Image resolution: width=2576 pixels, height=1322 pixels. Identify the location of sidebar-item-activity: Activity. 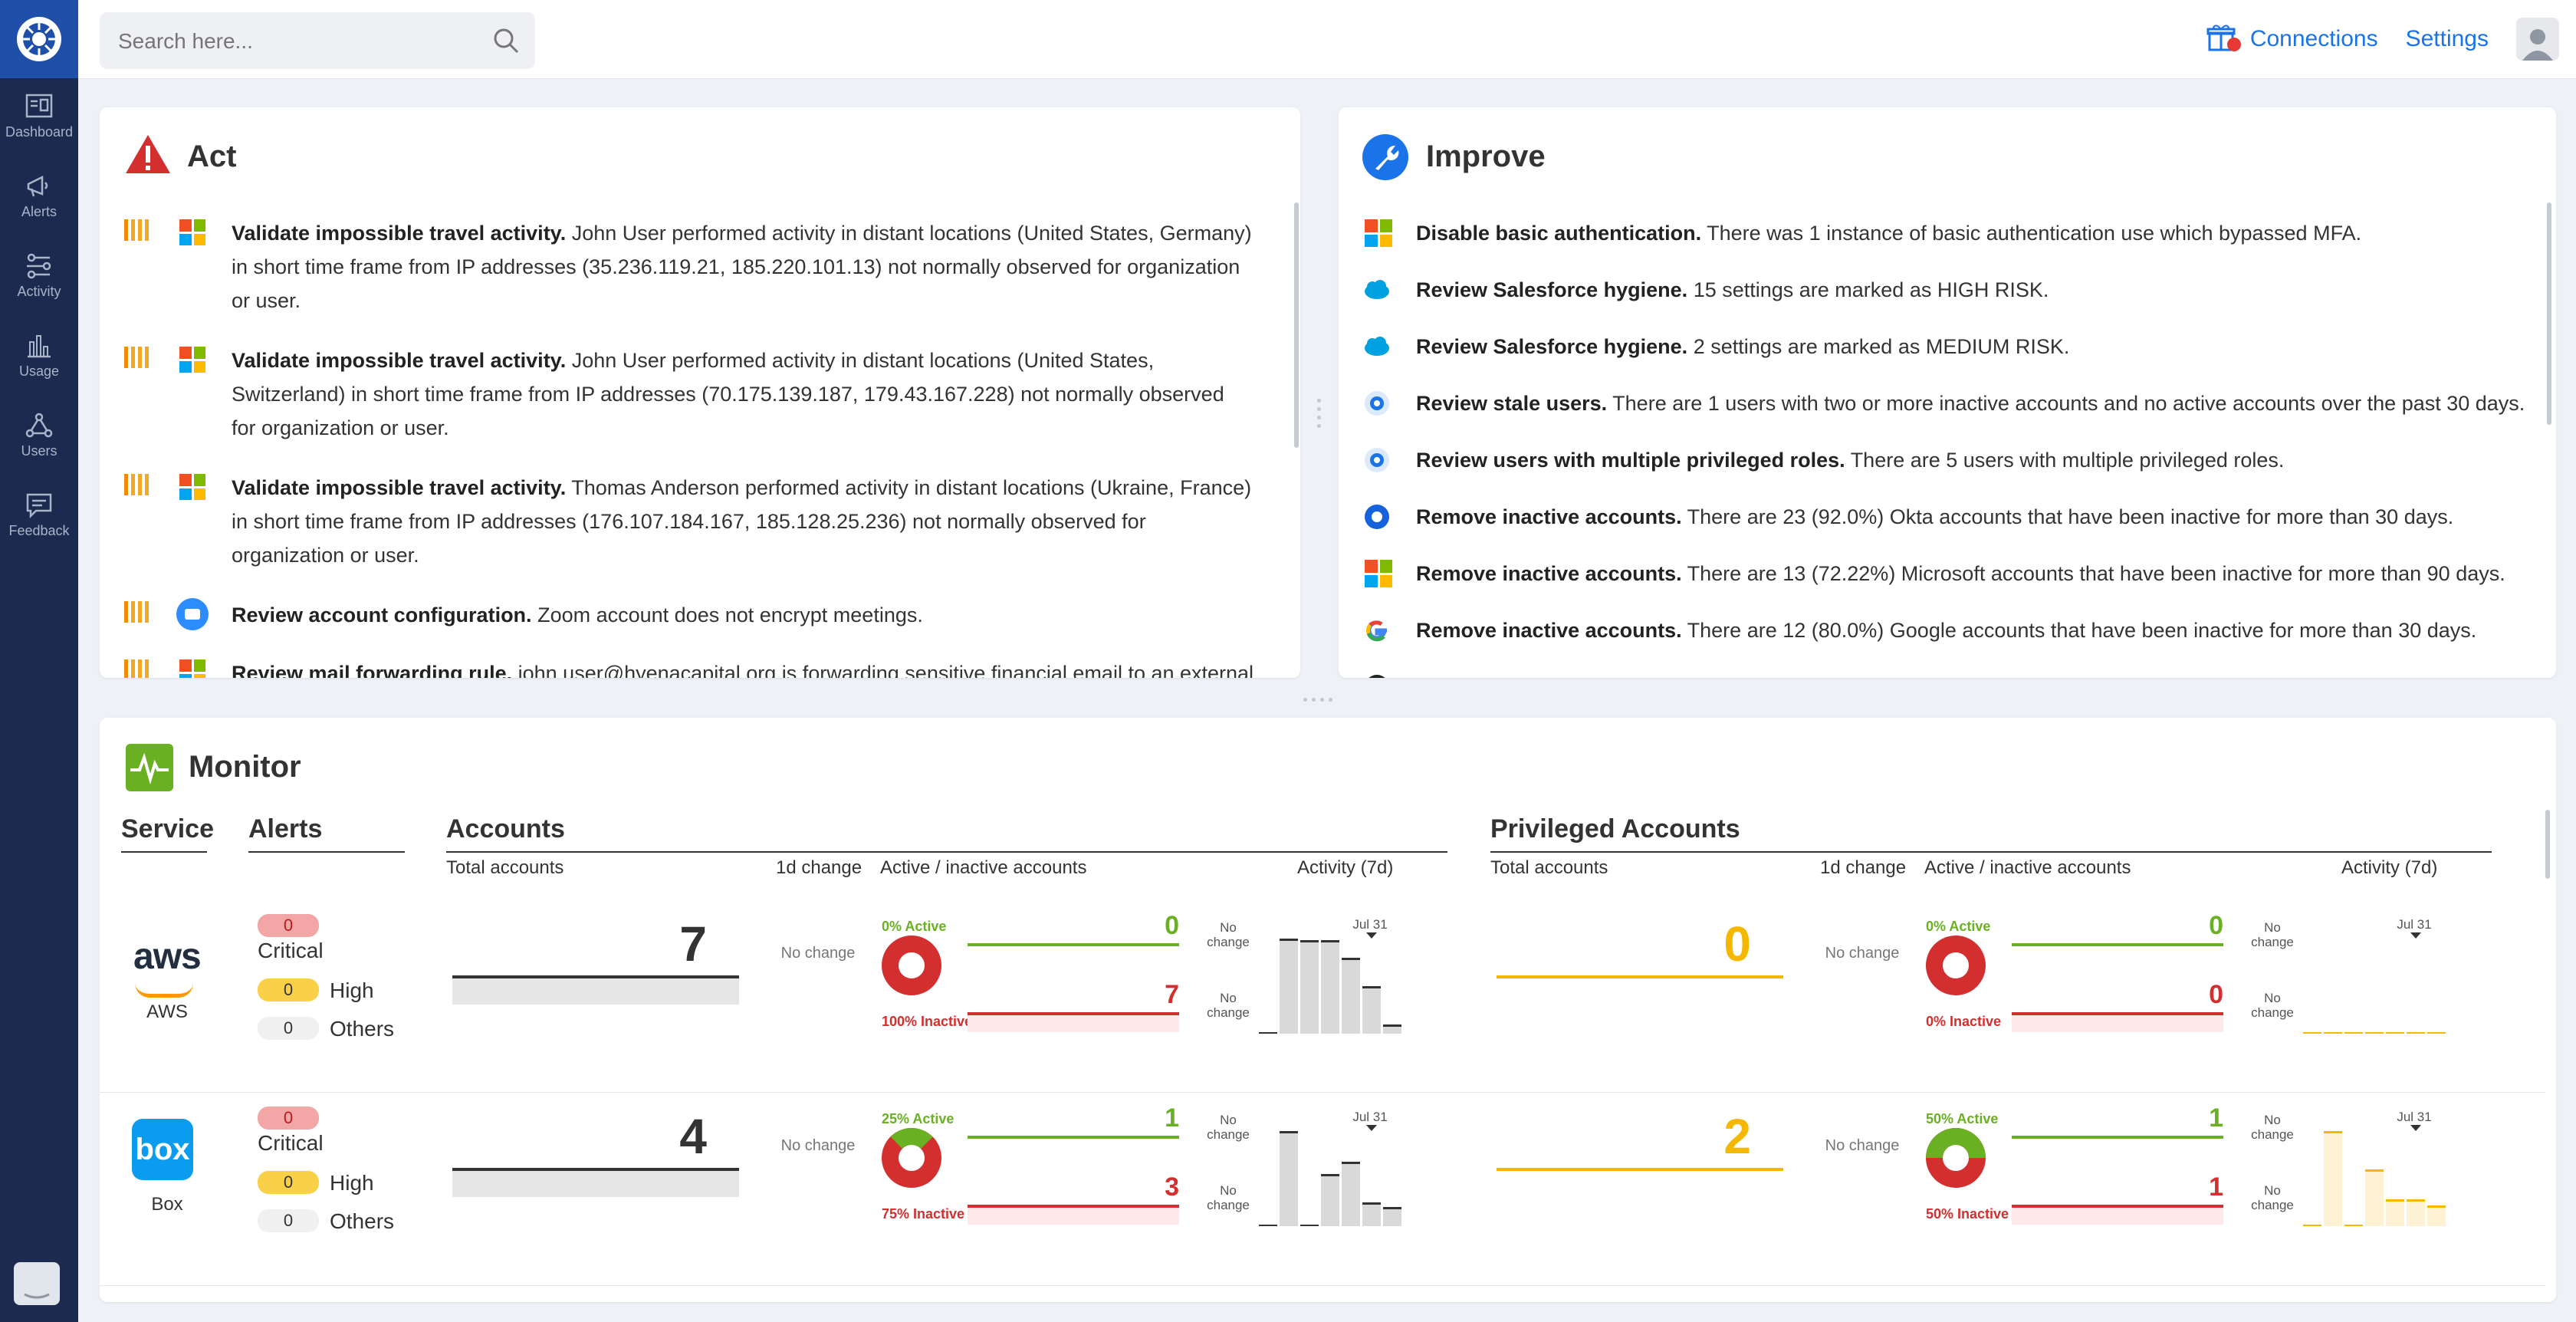
(39, 279).